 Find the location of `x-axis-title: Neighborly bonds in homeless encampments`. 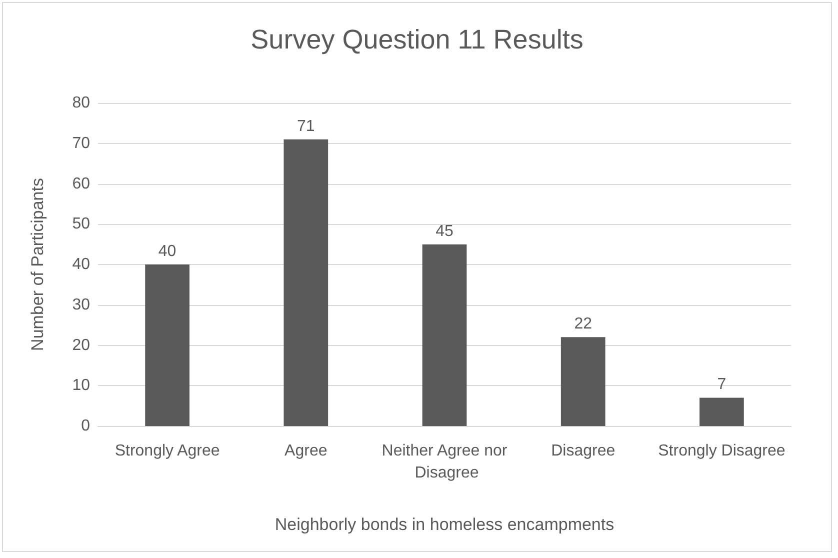

x-axis-title: Neighborly bonds in homeless encampments is located at coordinates (444, 524).